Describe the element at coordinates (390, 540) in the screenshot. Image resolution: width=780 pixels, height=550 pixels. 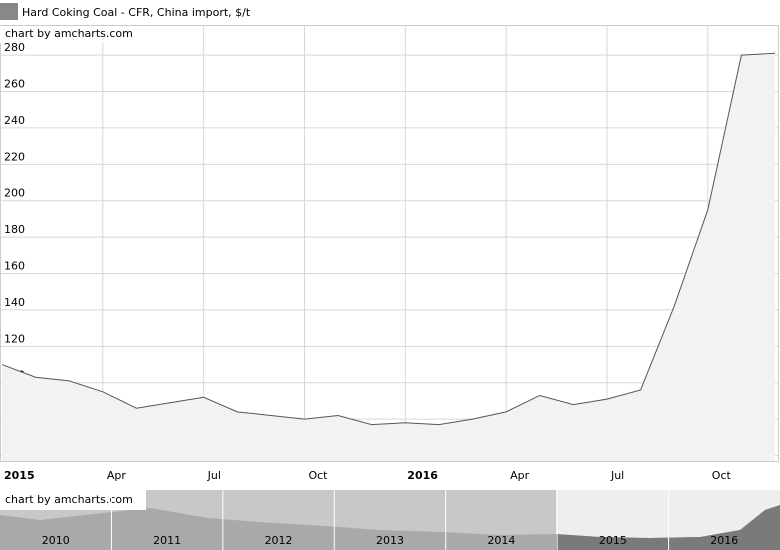
I see `navigator-label: 2013` at that location.